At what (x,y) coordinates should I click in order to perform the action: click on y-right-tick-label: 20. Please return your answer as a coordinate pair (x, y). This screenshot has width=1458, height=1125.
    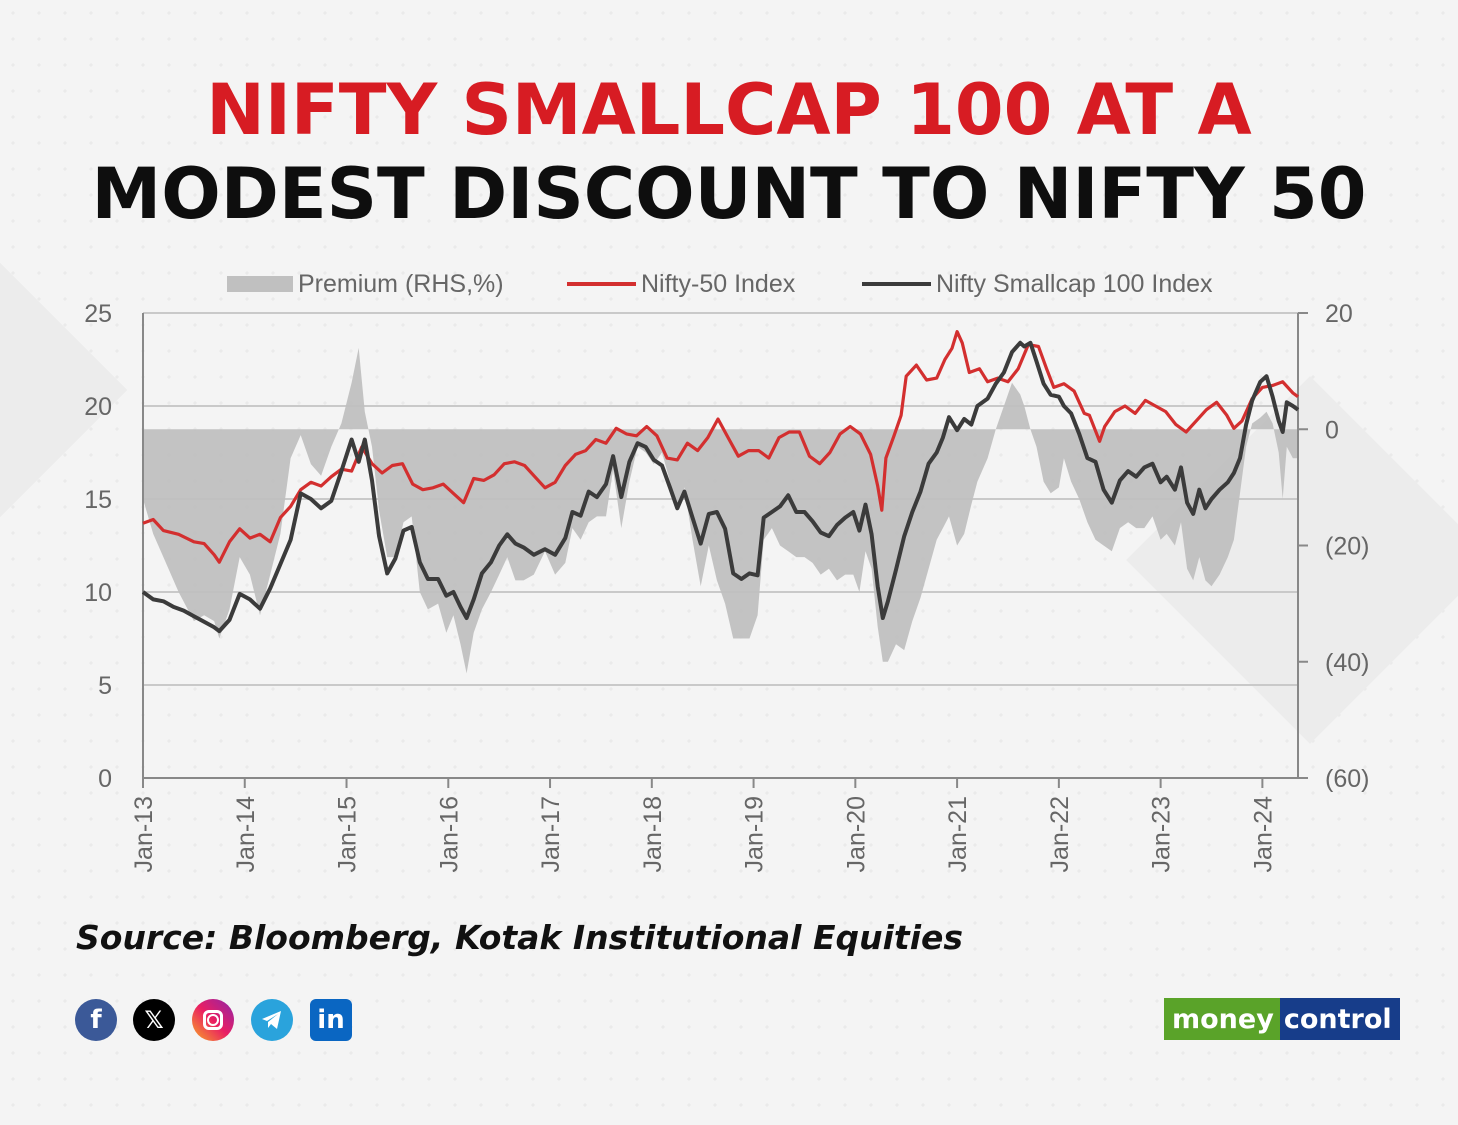
    Looking at the image, I should click on (1339, 314).